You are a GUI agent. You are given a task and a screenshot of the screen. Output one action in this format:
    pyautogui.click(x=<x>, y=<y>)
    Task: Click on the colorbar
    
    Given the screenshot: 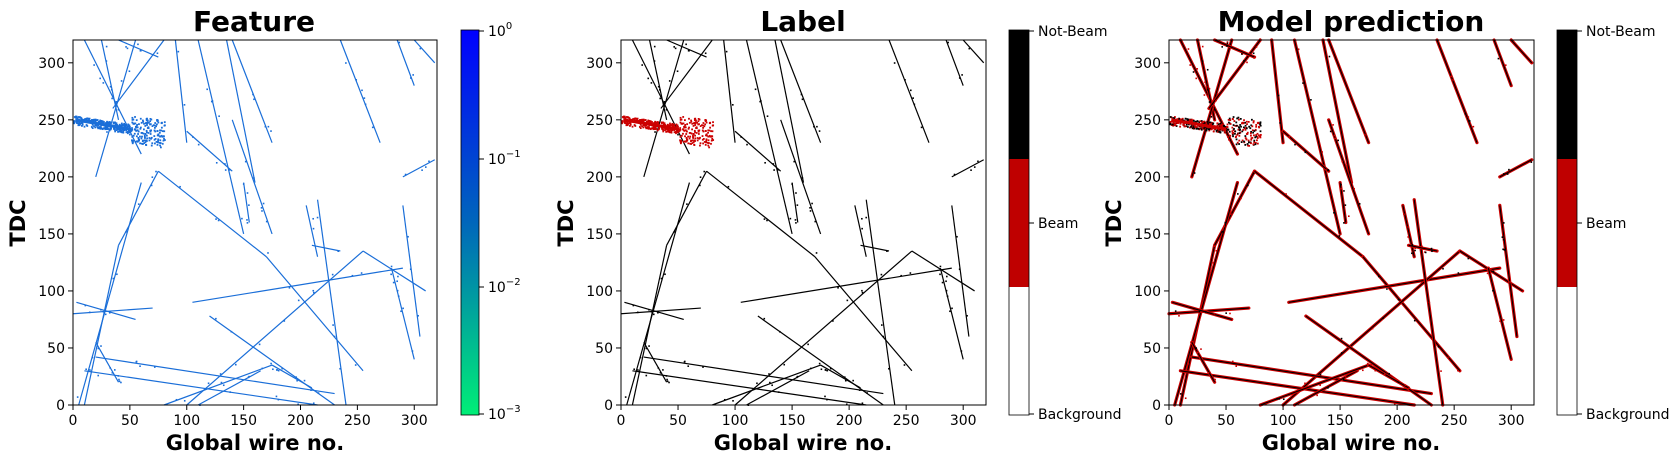 What is the action you would take?
    pyautogui.click(x=470, y=222)
    